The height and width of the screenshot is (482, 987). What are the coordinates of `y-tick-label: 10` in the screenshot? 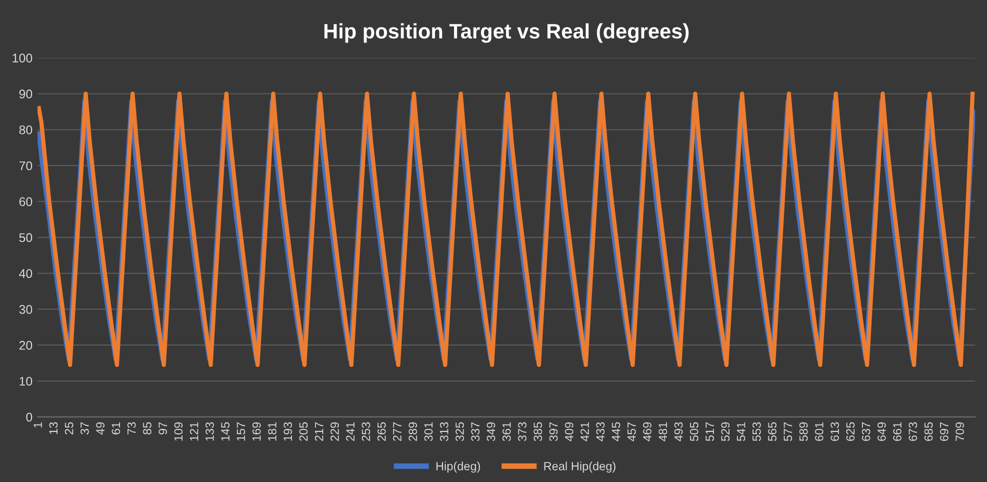 It's located at (26, 381).